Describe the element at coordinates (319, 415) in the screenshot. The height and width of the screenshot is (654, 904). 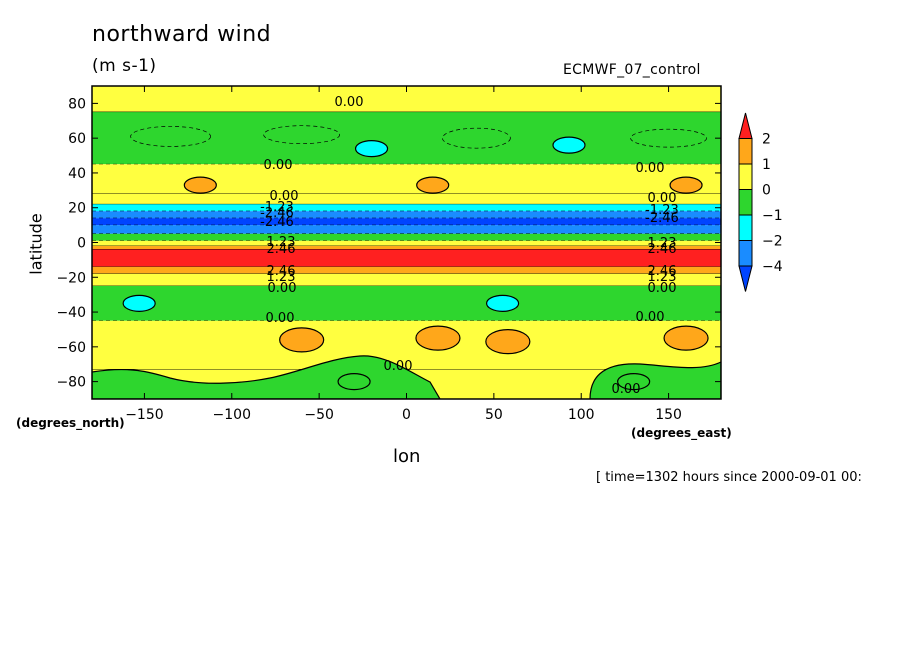
I see `x-tick-label: −50` at that location.